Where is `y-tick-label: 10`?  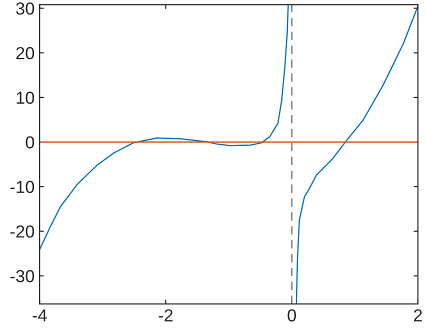 y-tick-label: 10 is located at coordinates (25, 98).